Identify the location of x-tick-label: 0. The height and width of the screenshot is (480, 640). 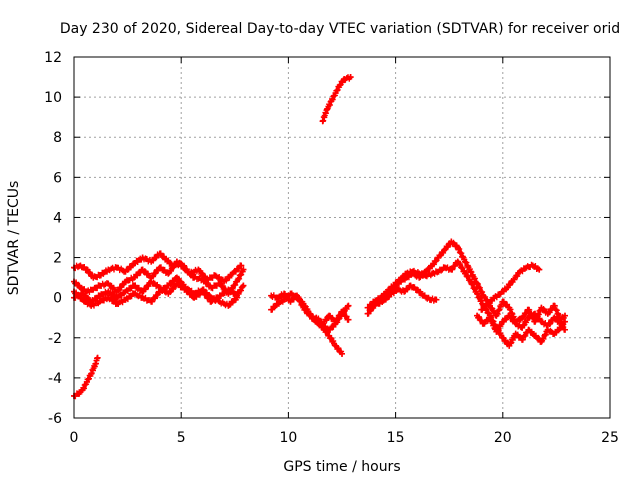
(74, 438).